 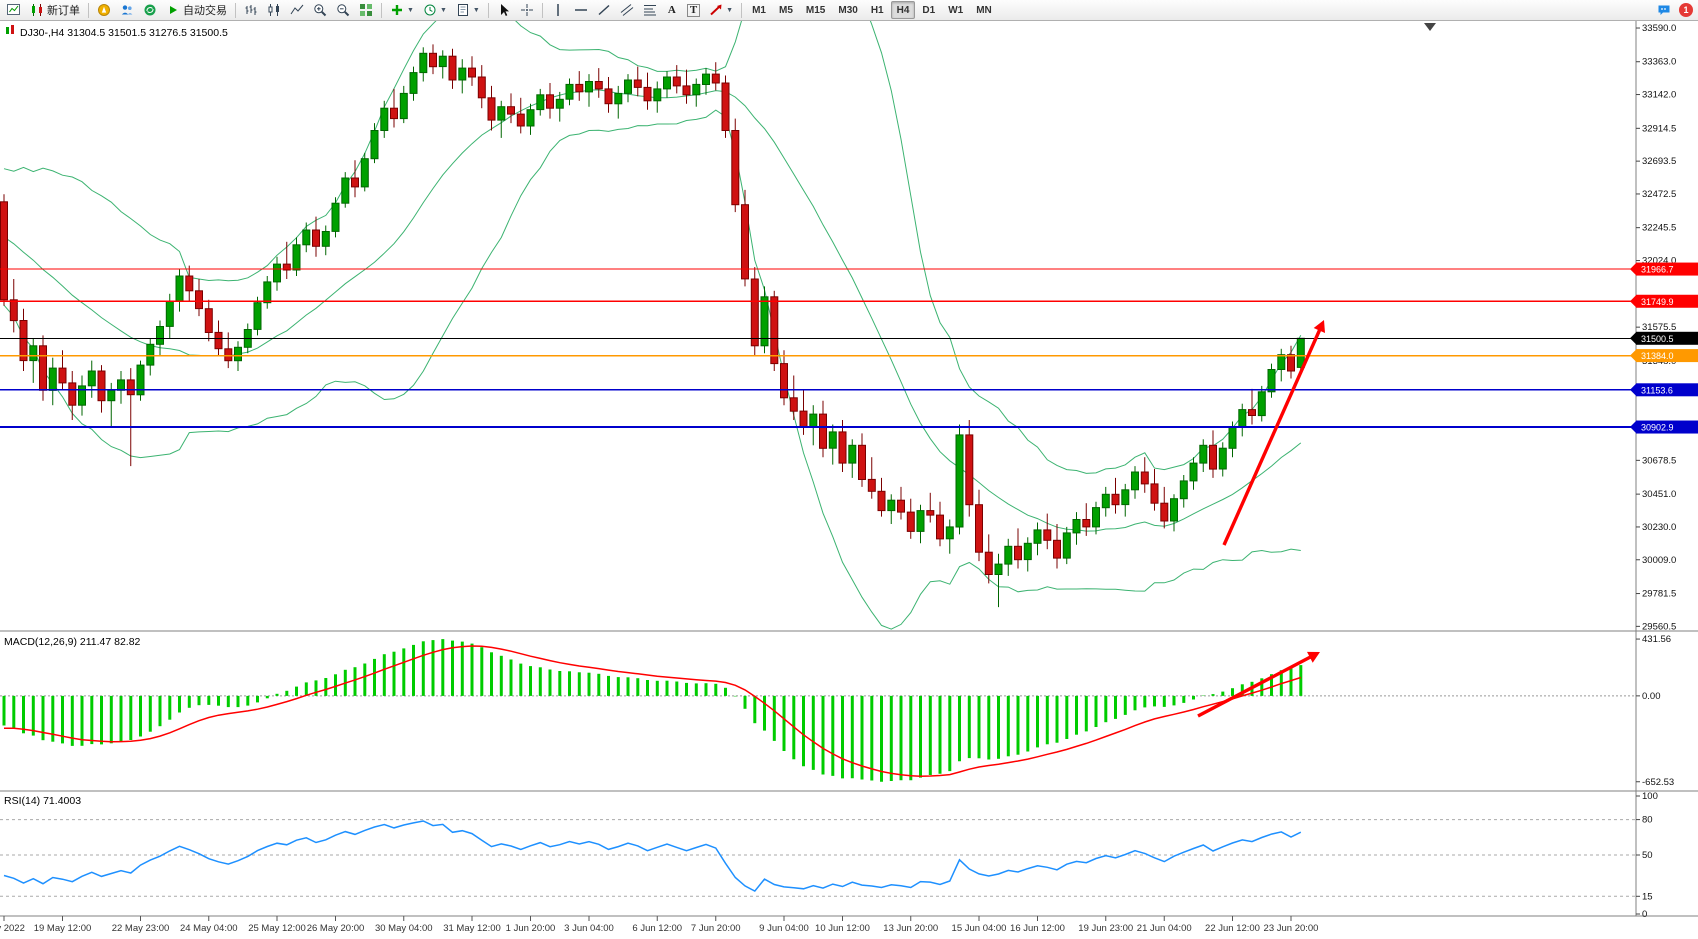 I want to click on autotrade-button: 自动交易, so click(x=196, y=10).